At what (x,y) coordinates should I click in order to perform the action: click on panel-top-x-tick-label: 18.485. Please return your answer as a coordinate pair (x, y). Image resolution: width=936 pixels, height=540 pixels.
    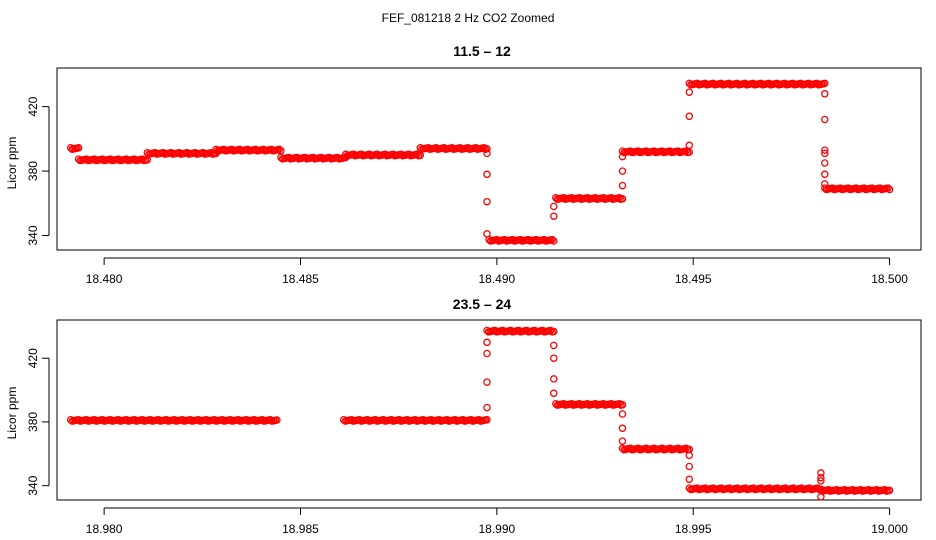
    Looking at the image, I should click on (300, 279).